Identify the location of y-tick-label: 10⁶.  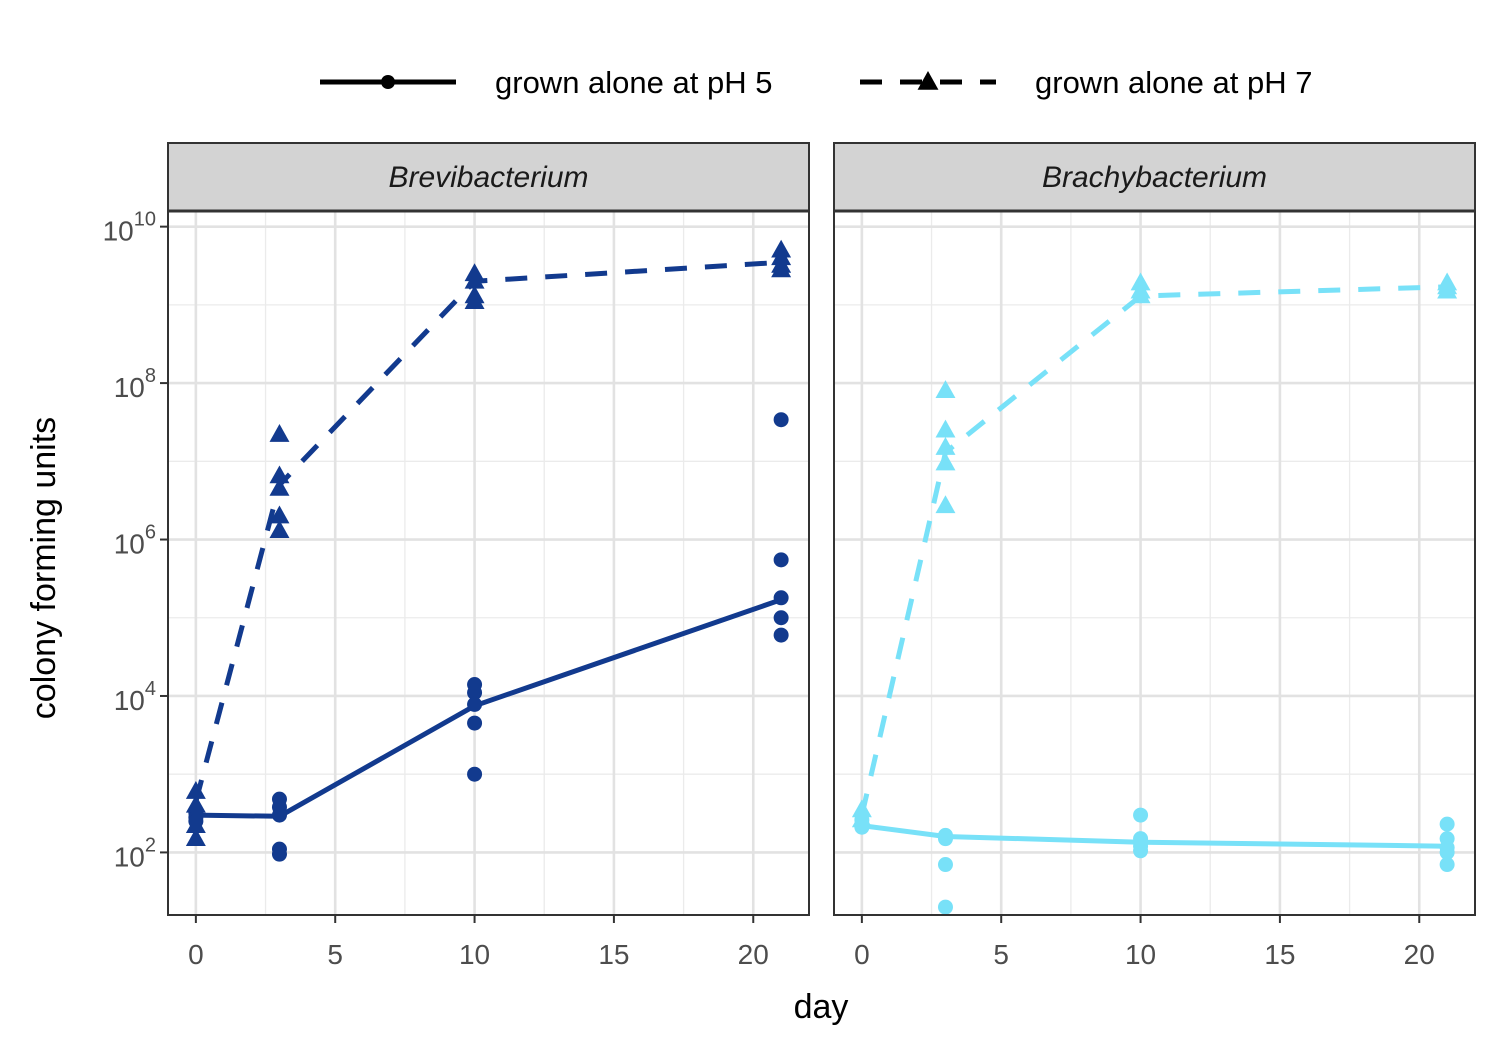
(135, 541).